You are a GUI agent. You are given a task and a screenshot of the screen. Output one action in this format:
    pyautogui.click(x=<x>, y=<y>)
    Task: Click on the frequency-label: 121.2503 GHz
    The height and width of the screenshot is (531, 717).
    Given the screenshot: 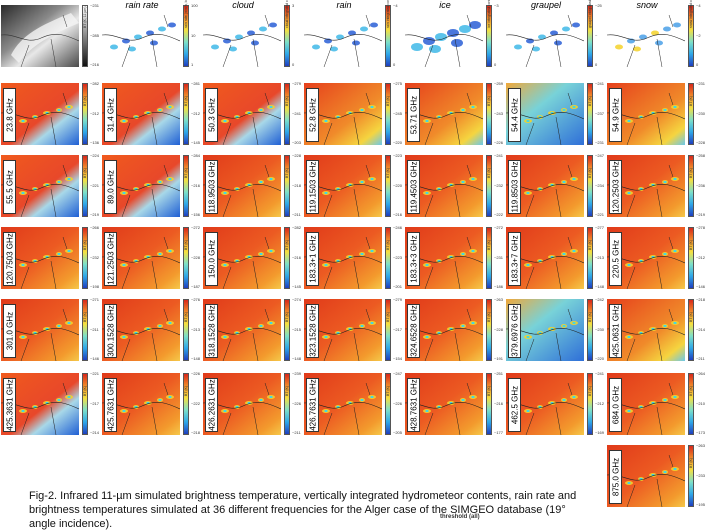 What is the action you would take?
    pyautogui.click(x=110, y=259)
    